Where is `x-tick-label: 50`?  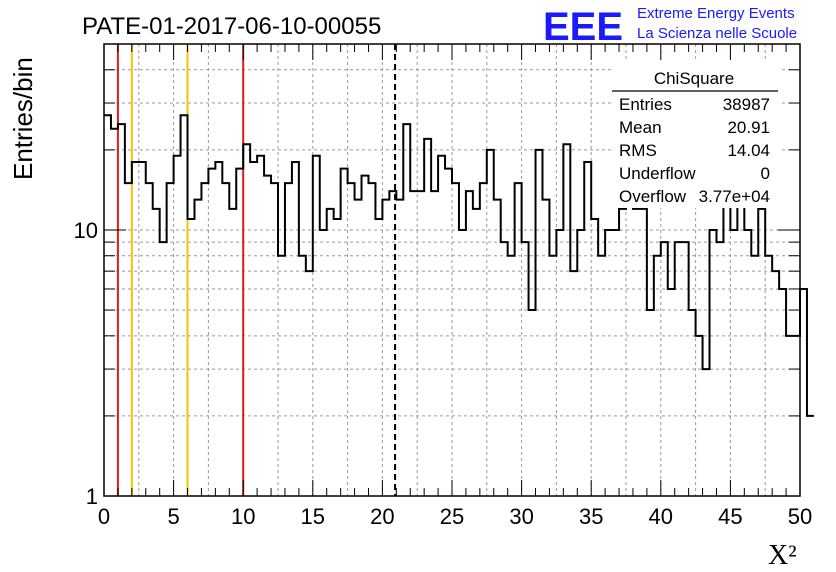 x-tick-label: 50 is located at coordinates (800, 516).